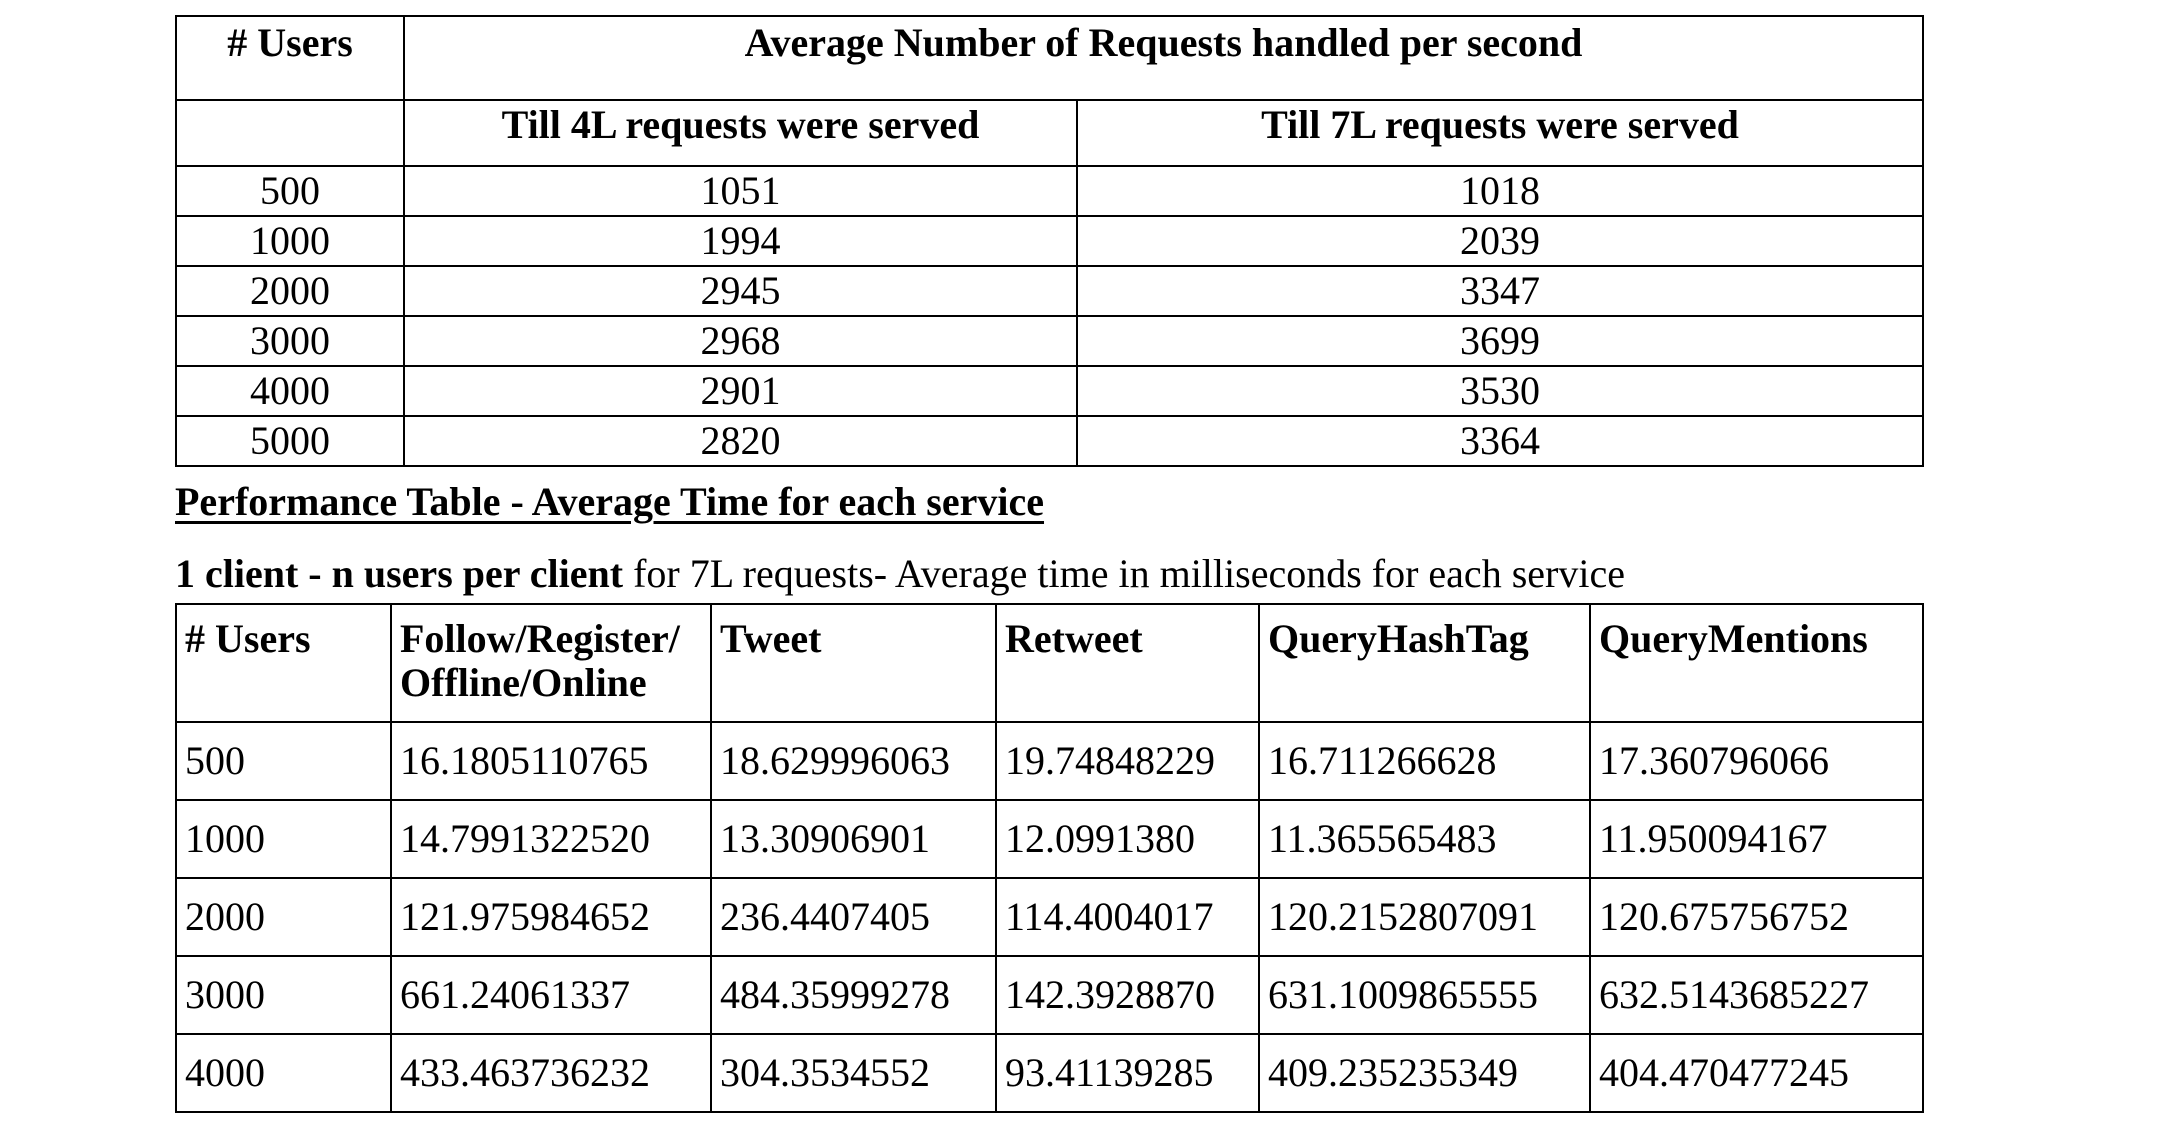  I want to click on till-4l-cell: 1051, so click(740, 191).